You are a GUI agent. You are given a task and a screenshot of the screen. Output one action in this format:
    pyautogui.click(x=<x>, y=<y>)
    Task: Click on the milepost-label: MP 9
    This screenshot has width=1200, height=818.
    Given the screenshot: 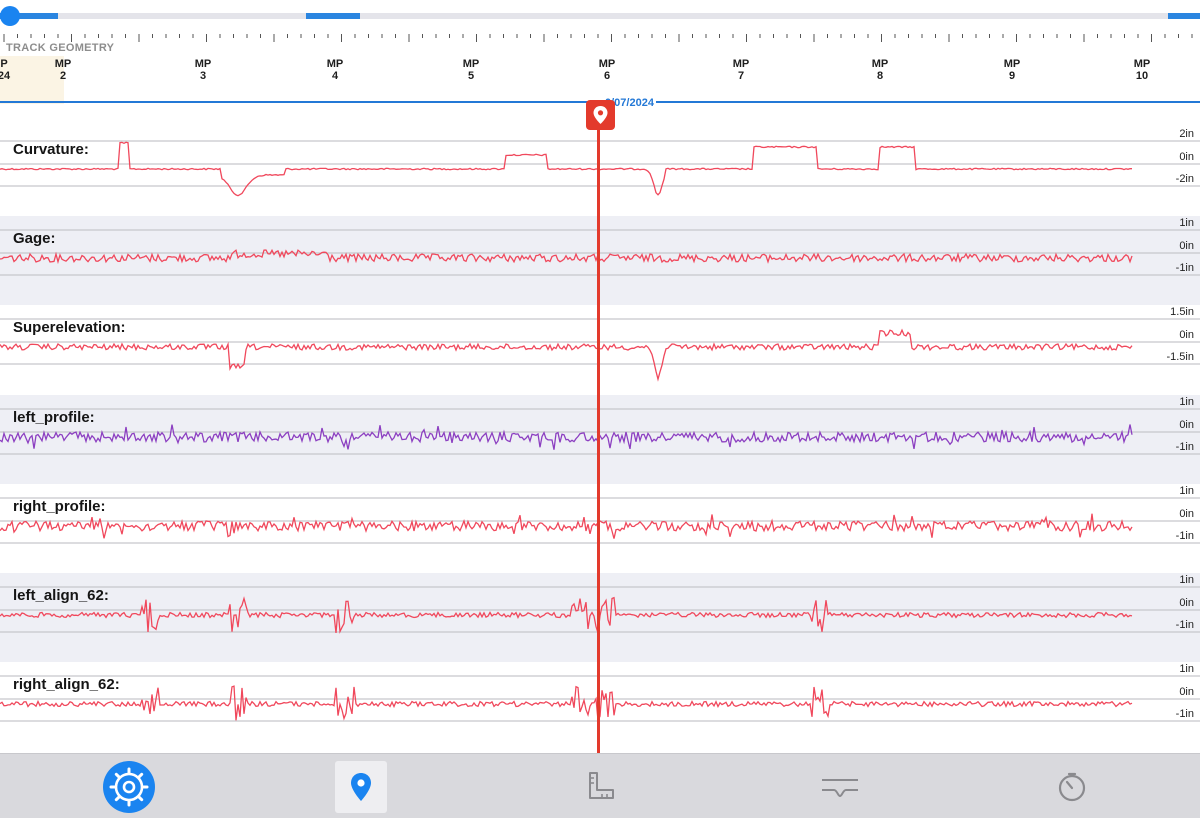 What is the action you would take?
    pyautogui.click(x=1012, y=70)
    